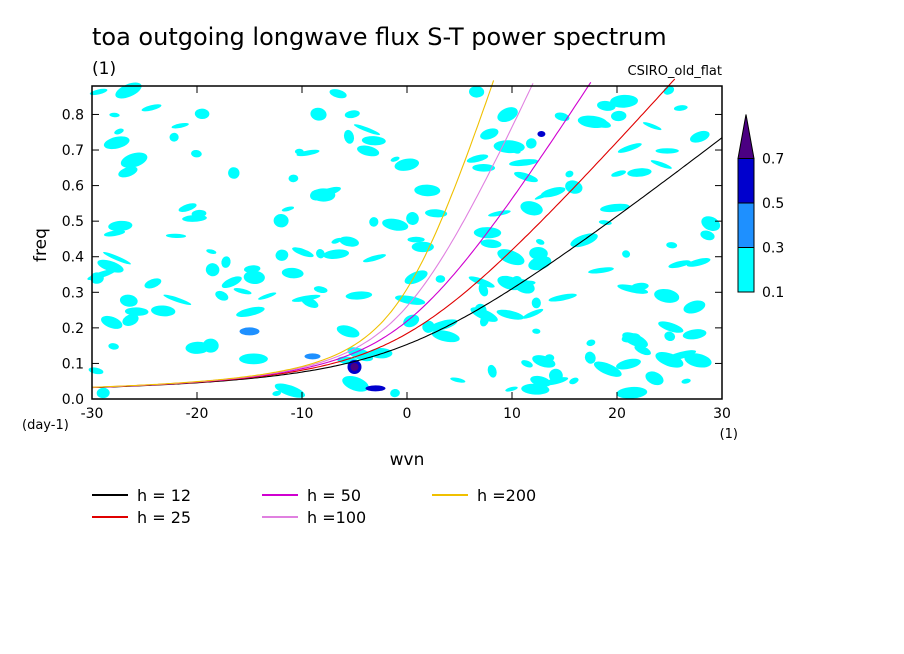 This screenshot has width=904, height=654. I want to click on legend-label: h =100, so click(336, 517).